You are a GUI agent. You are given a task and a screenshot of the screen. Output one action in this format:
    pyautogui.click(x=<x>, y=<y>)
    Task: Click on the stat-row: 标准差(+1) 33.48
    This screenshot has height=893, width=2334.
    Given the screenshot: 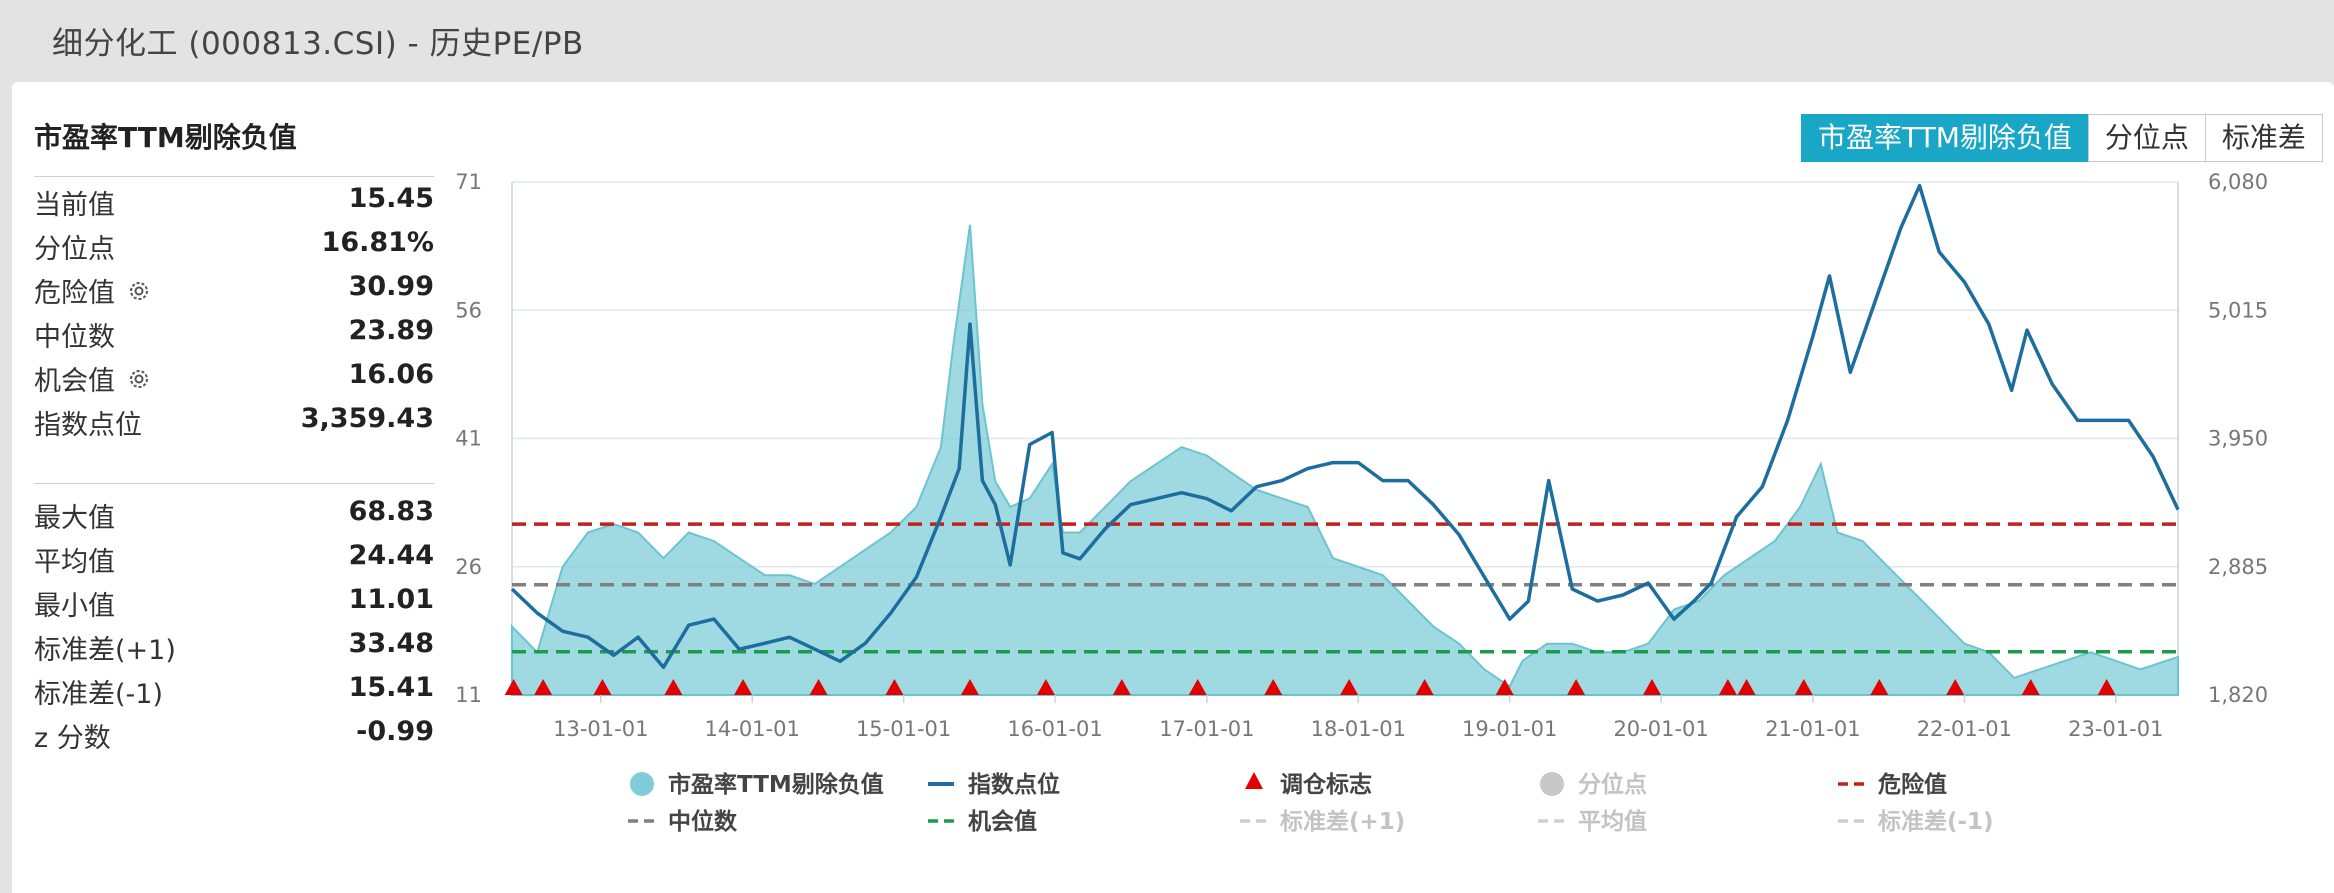 What is the action you would take?
    pyautogui.click(x=234, y=644)
    